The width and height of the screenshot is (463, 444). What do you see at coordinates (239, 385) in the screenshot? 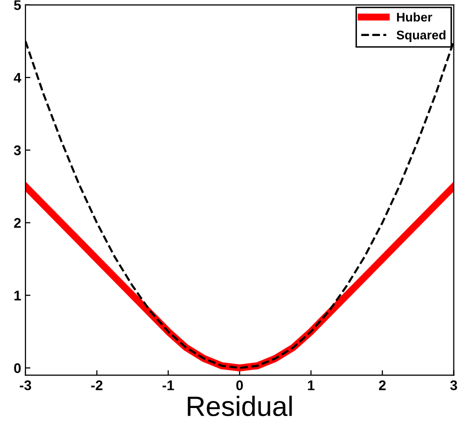
I see `x-tick-label: 0` at bounding box center [239, 385].